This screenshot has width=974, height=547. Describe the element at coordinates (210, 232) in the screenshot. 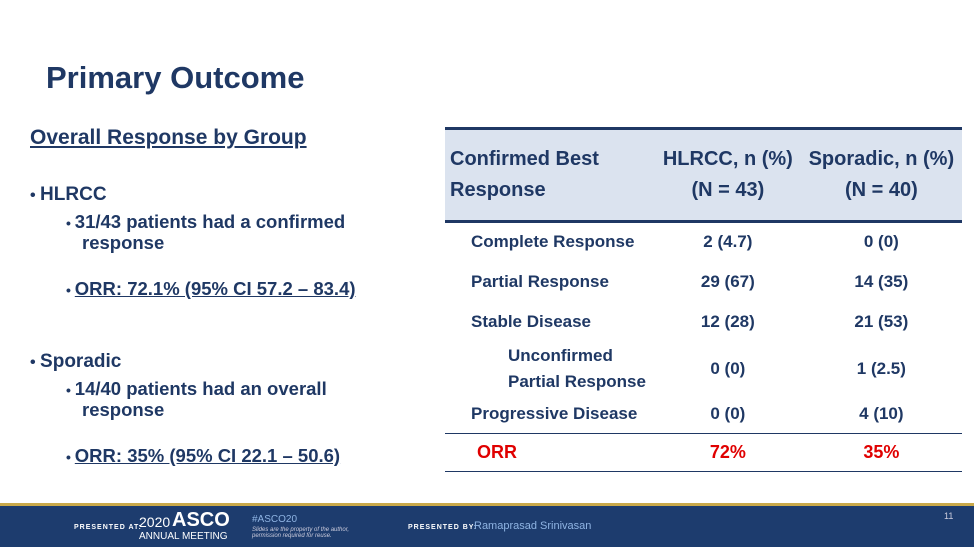

I see `bullet-text: 31/43 patients had a confirmed response` at that location.